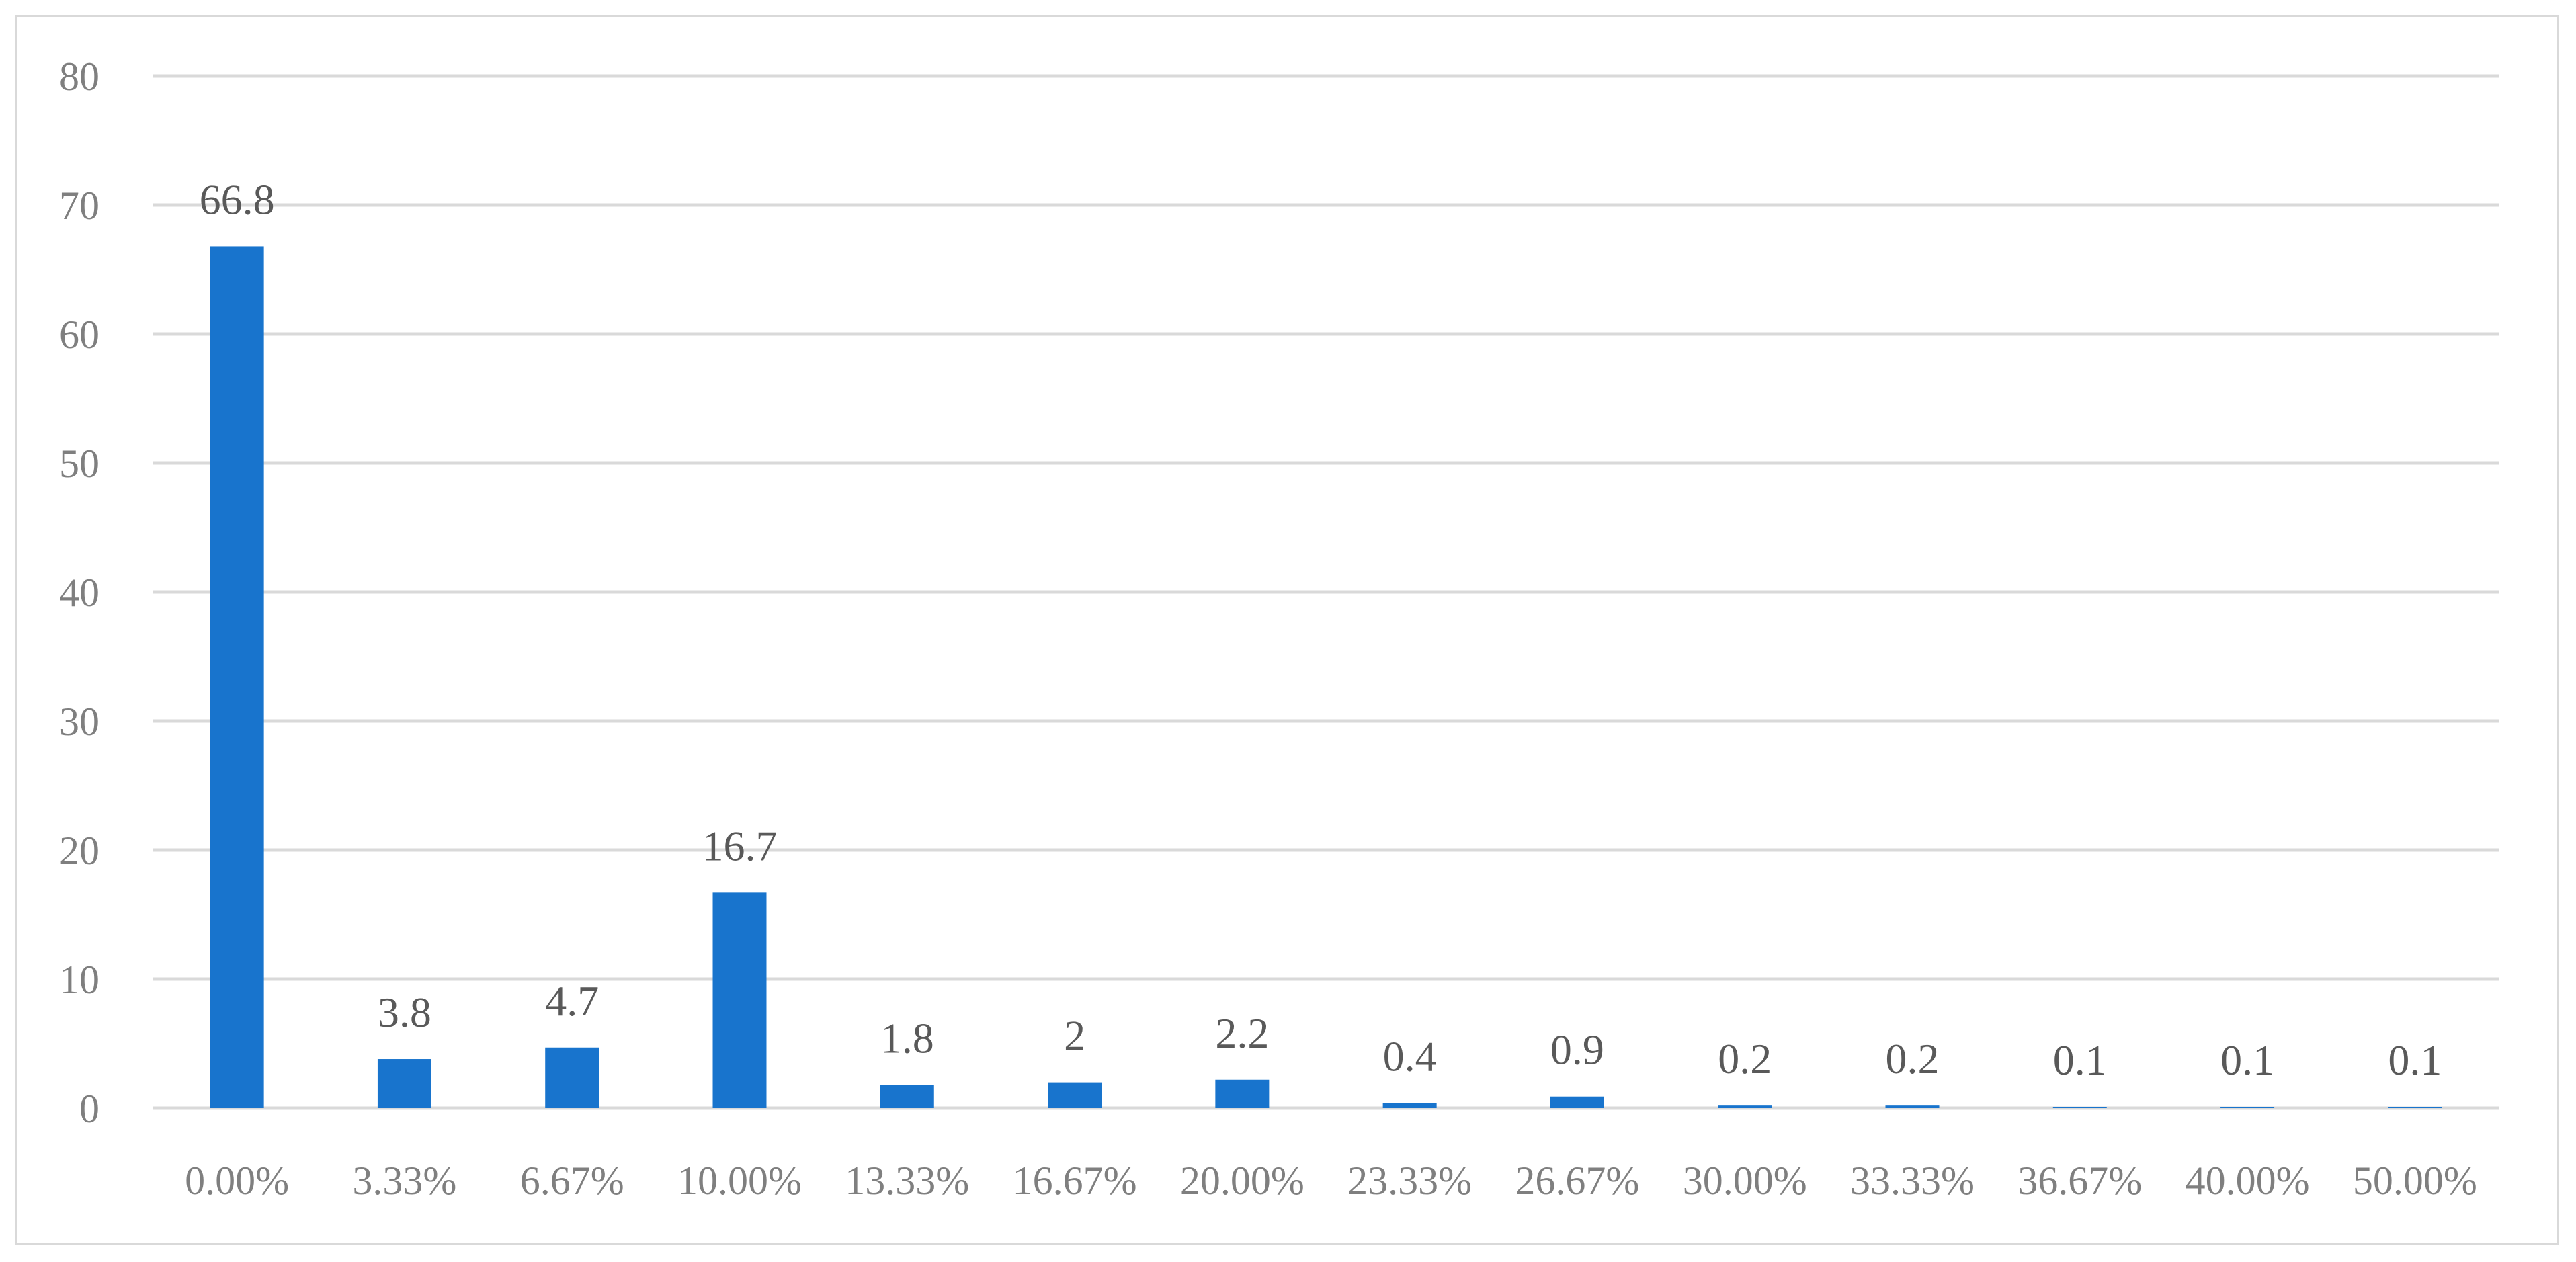 Image resolution: width=2576 pixels, height=1262 pixels. Describe the element at coordinates (404, 1083) in the screenshot. I see `bar-3.33%` at that location.